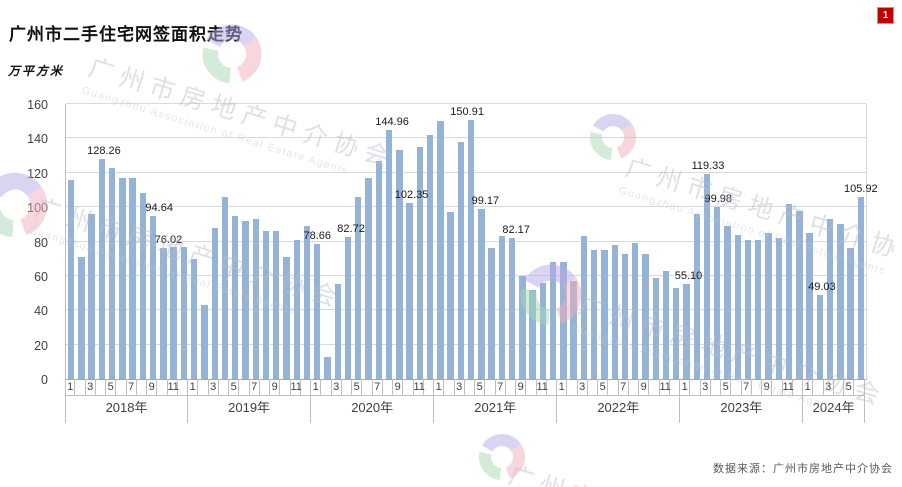 The image size is (902, 487). Describe the element at coordinates (861, 188) in the screenshot. I see `data-label: 105.92` at that location.